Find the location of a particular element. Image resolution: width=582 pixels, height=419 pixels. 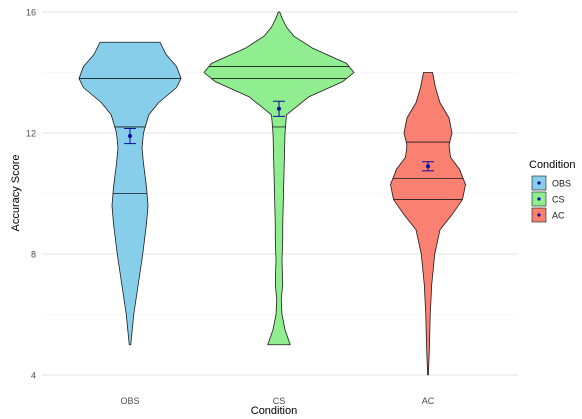

violin-ac is located at coordinates (428, 224).